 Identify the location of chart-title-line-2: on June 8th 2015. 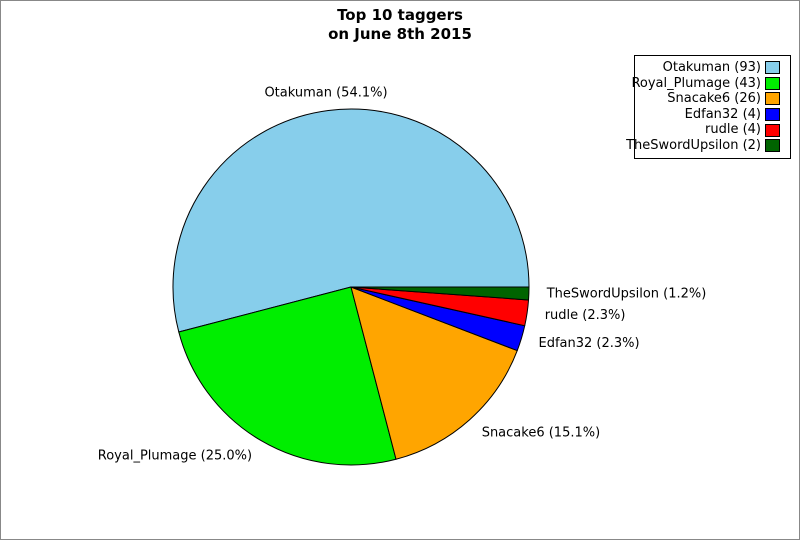
(400, 34).